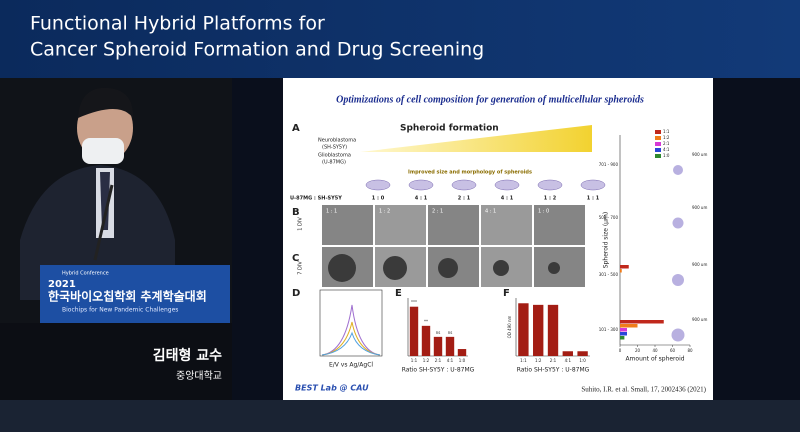 This screenshot has height=432, width=800. I want to click on significance: **, so click(426, 321).